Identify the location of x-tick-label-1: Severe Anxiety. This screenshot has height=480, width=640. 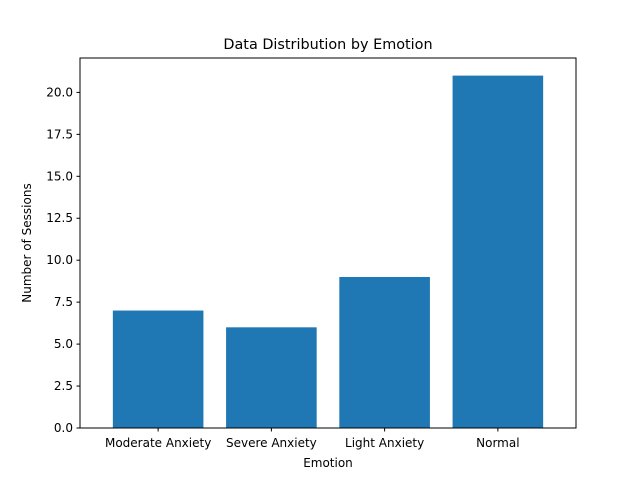
(271, 443).